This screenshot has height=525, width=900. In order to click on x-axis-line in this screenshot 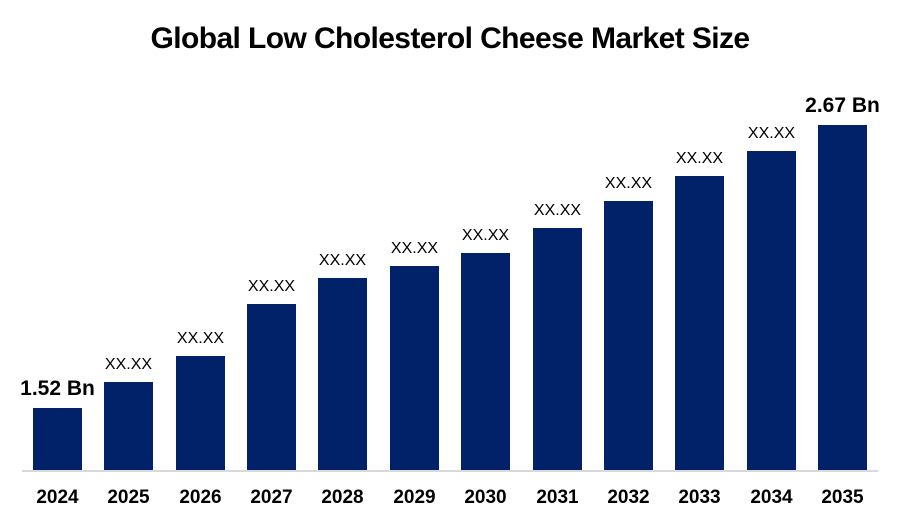, I will do `click(450, 471)`.